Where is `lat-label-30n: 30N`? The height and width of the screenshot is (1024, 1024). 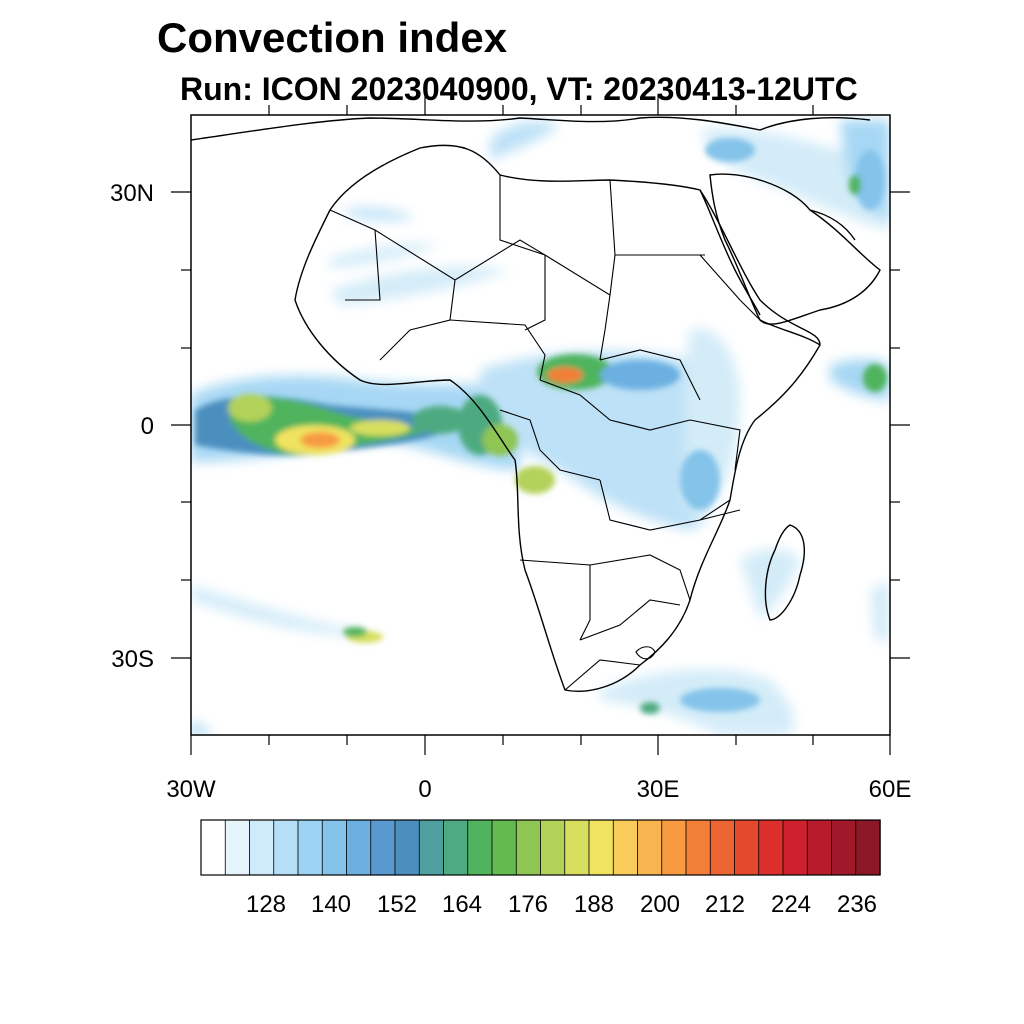 lat-label-30n: 30N is located at coordinates (132, 193).